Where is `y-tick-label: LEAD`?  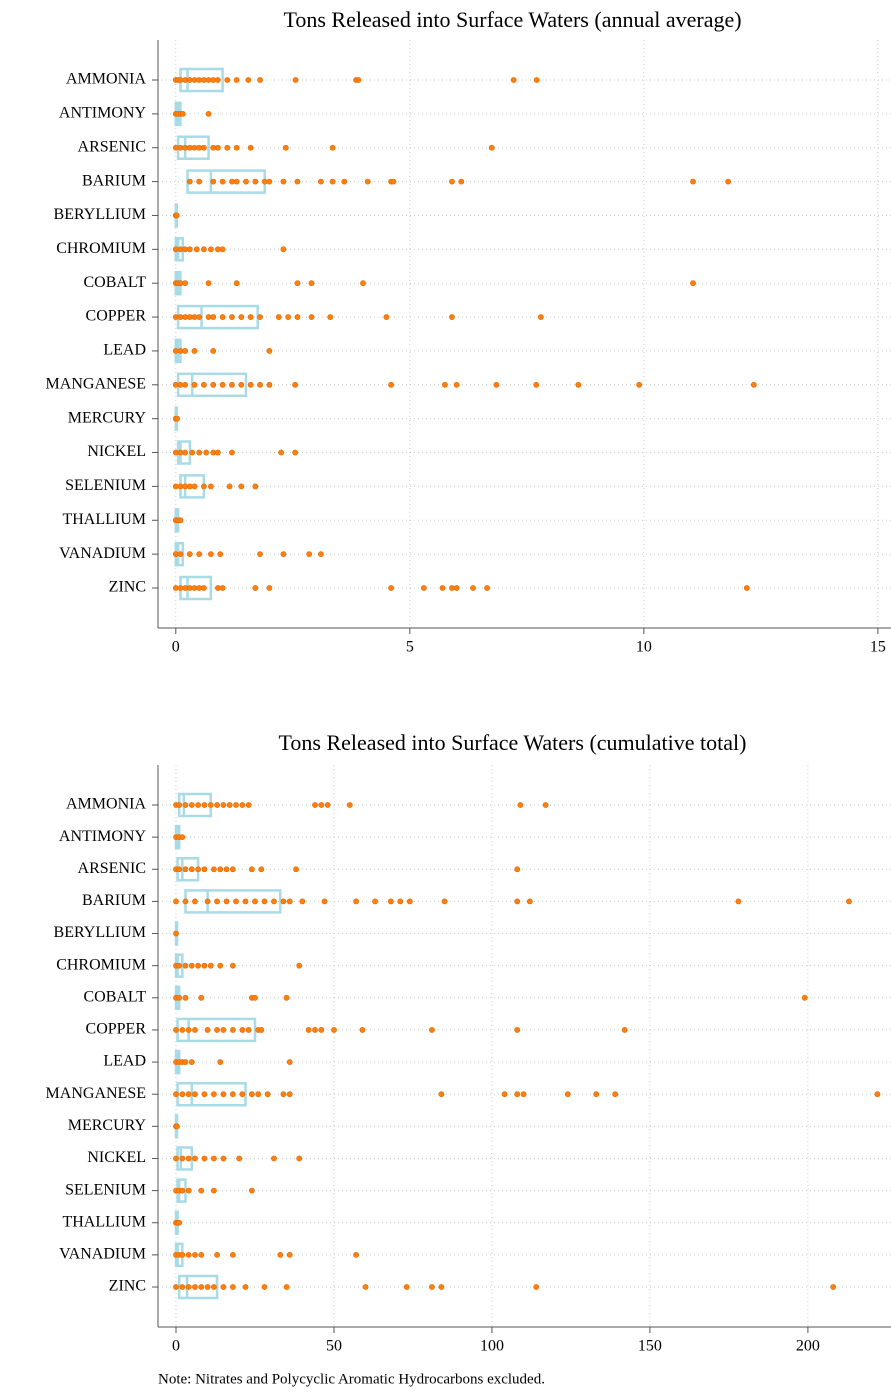 y-tick-label: LEAD is located at coordinates (124, 1061).